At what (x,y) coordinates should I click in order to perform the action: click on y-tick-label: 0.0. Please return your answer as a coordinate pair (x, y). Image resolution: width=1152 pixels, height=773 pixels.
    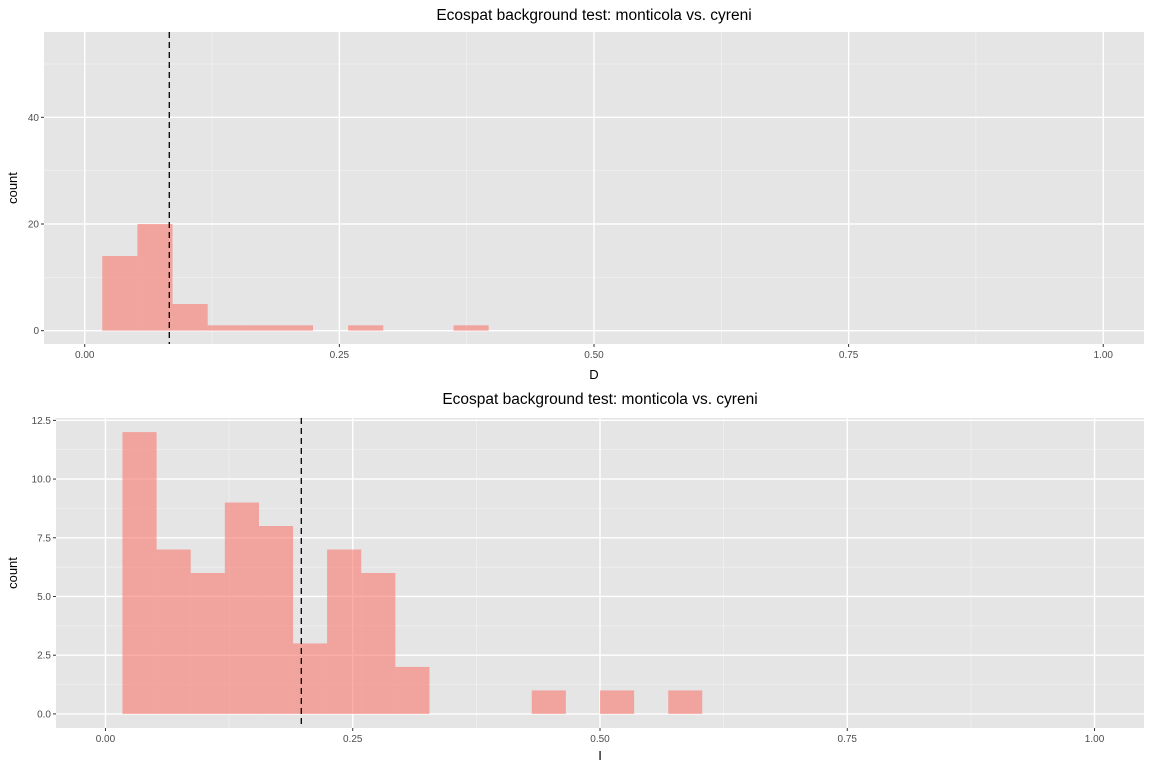
    Looking at the image, I should click on (44, 714).